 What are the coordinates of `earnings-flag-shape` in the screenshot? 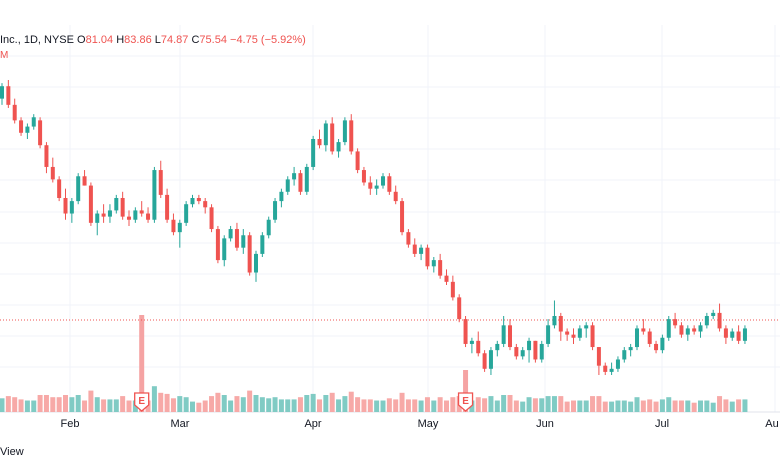 It's located at (465, 402).